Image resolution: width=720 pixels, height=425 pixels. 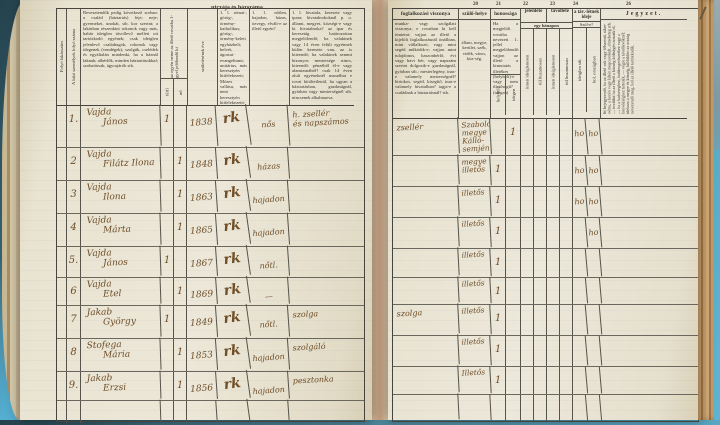 I want to click on census-detail-row: illetős 1 ho, so click(x=545, y=233).